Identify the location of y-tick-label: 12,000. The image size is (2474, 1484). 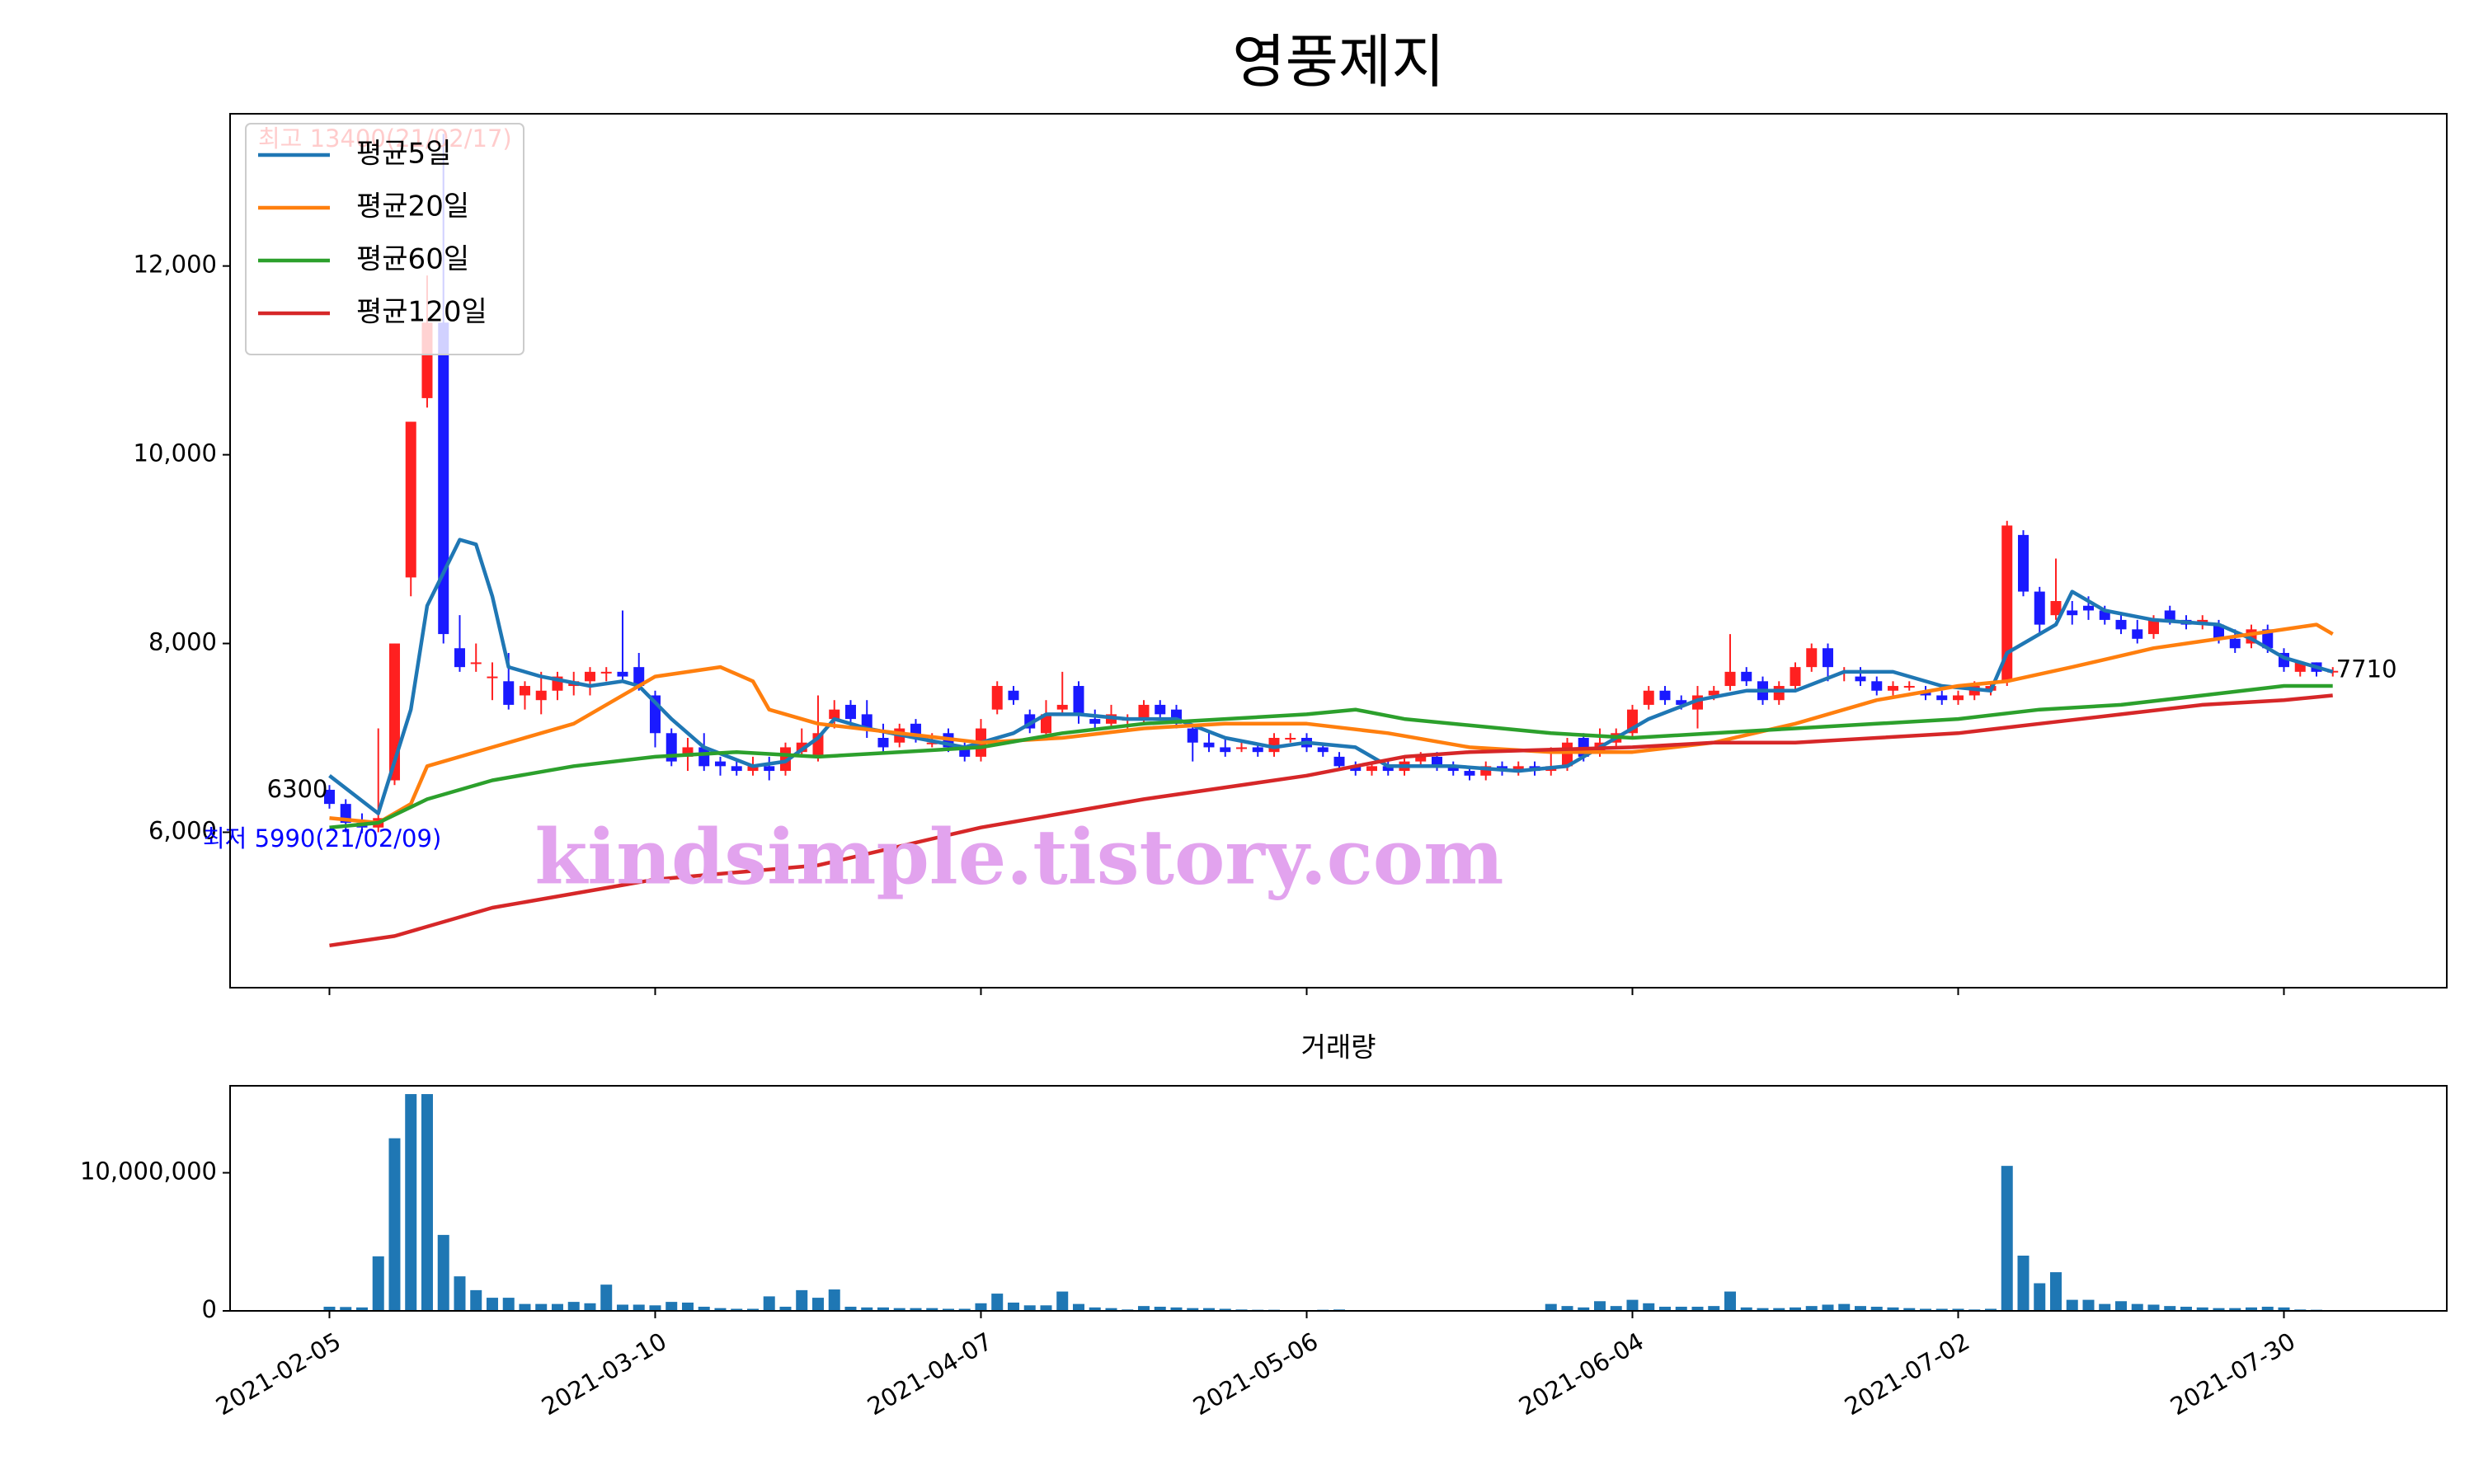
(175, 265).